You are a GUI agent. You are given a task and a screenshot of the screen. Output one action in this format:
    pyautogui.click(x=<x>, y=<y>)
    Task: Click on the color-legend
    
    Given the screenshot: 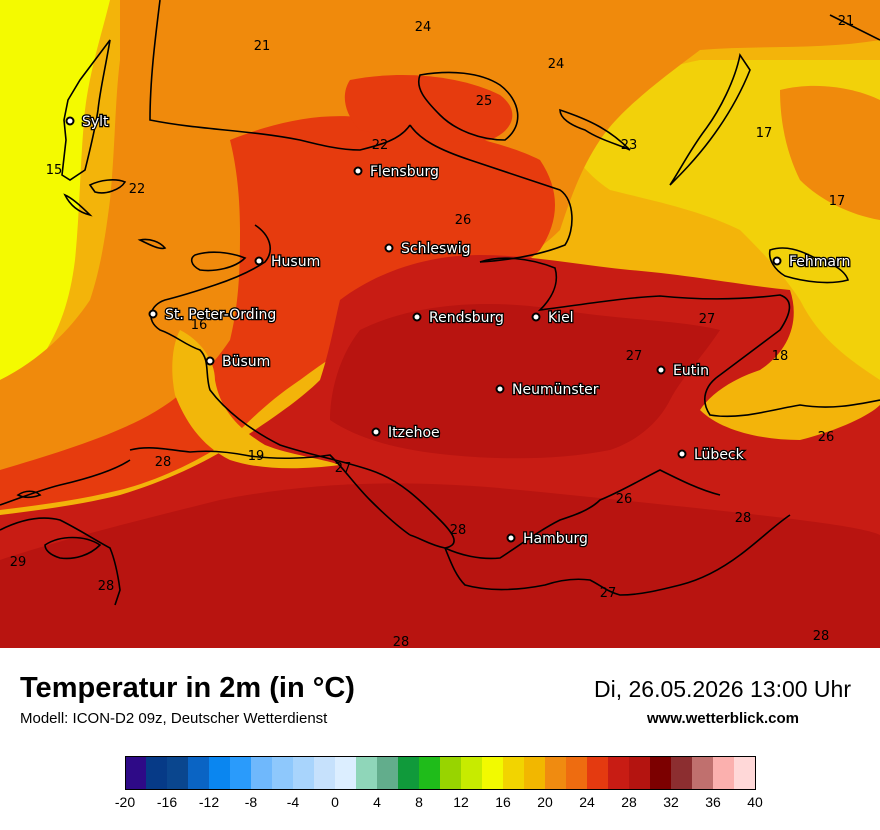 What is the action you would take?
    pyautogui.click(x=440, y=773)
    